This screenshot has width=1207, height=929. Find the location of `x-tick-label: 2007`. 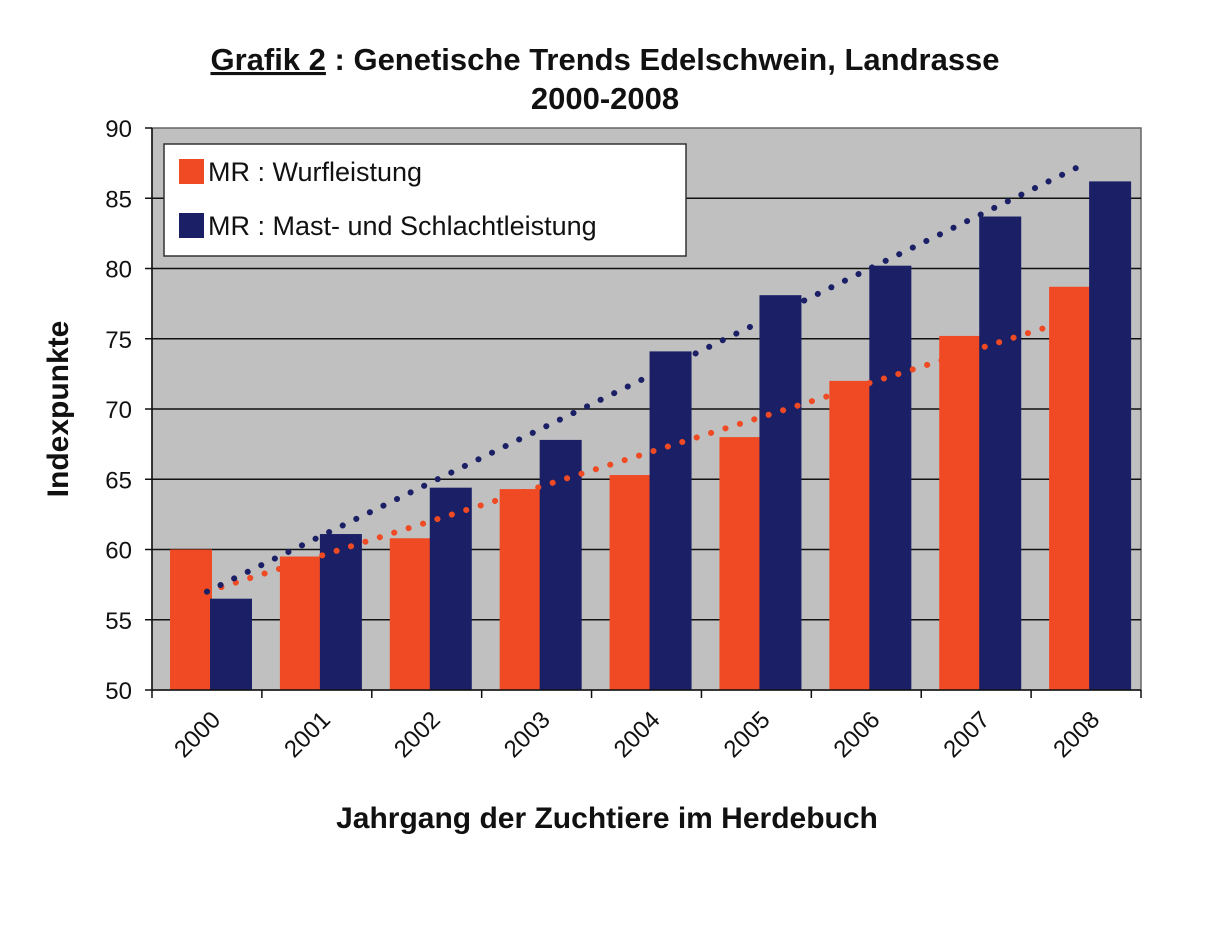

x-tick-label: 2007 is located at coordinates (966, 734).